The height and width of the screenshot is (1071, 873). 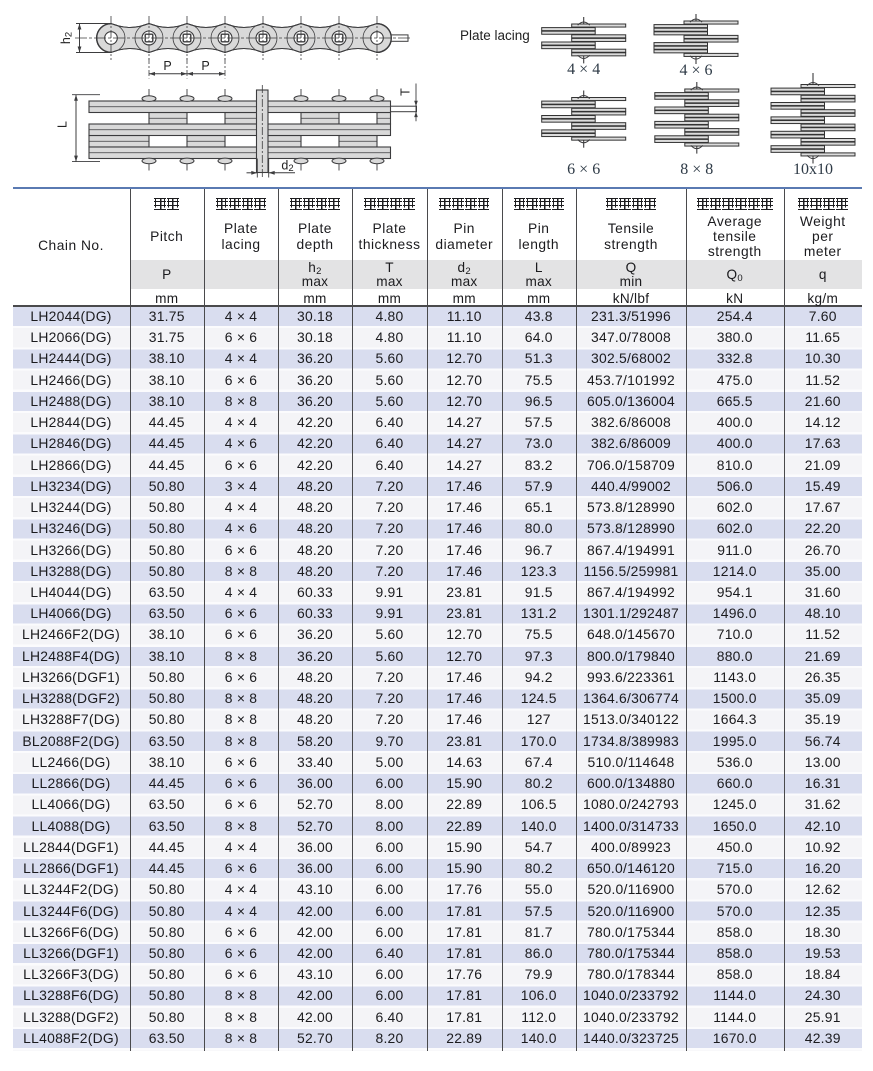 I want to click on svg-text: 6 × 6, so click(x=583, y=169).